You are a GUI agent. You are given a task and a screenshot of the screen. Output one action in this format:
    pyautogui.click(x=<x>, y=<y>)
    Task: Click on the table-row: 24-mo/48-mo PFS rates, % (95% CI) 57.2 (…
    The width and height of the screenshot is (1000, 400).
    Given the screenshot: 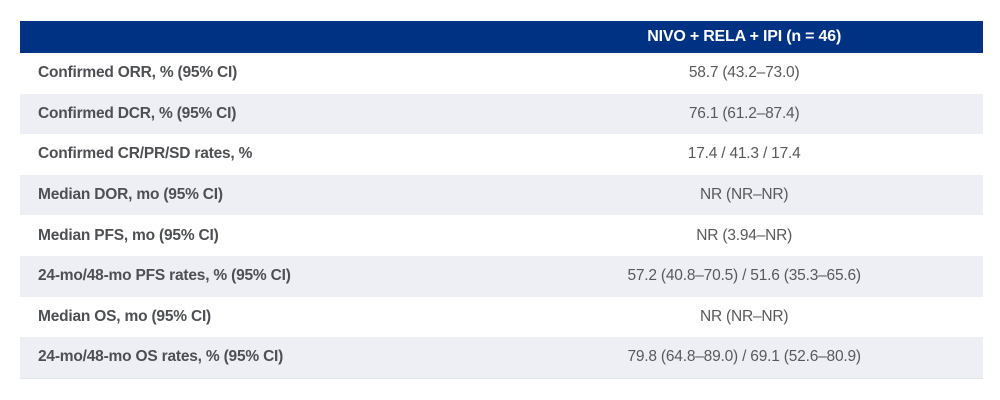 What is the action you would take?
    pyautogui.click(x=501, y=276)
    